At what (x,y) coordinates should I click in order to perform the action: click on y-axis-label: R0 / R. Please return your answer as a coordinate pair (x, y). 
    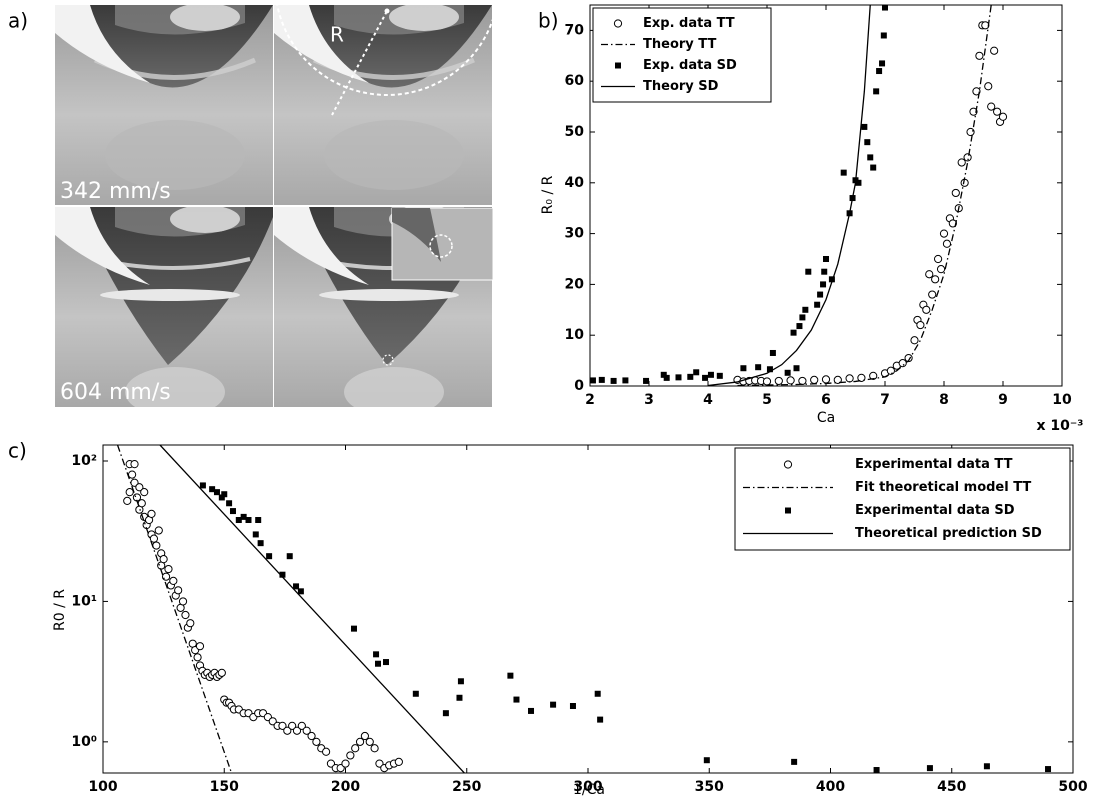
    Looking at the image, I should click on (60, 610).